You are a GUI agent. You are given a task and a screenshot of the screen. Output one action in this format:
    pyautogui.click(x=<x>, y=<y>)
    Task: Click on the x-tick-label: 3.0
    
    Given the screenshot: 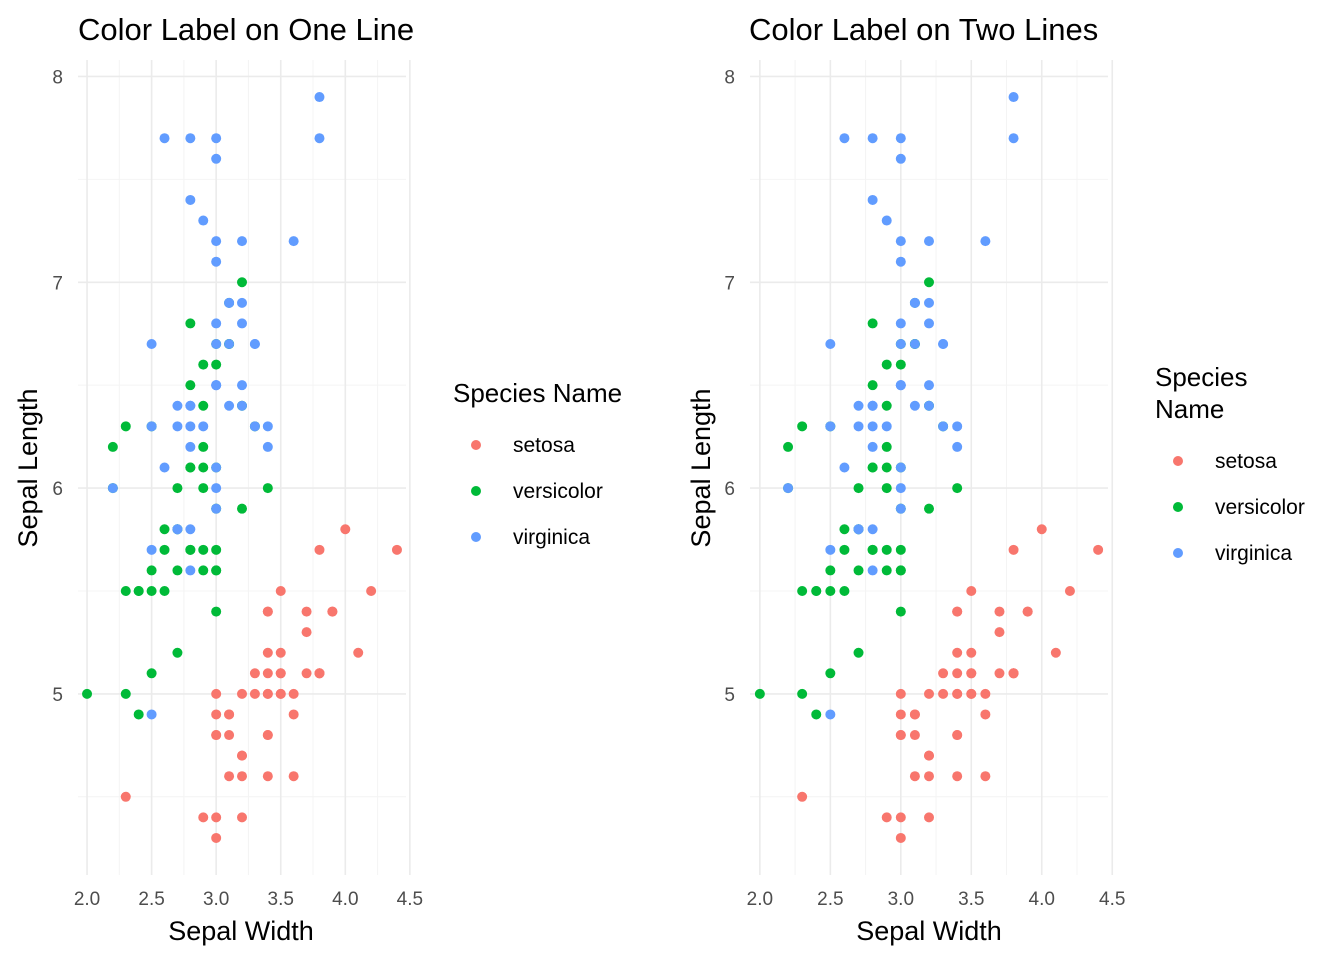 What is the action you would take?
    pyautogui.click(x=216, y=899)
    